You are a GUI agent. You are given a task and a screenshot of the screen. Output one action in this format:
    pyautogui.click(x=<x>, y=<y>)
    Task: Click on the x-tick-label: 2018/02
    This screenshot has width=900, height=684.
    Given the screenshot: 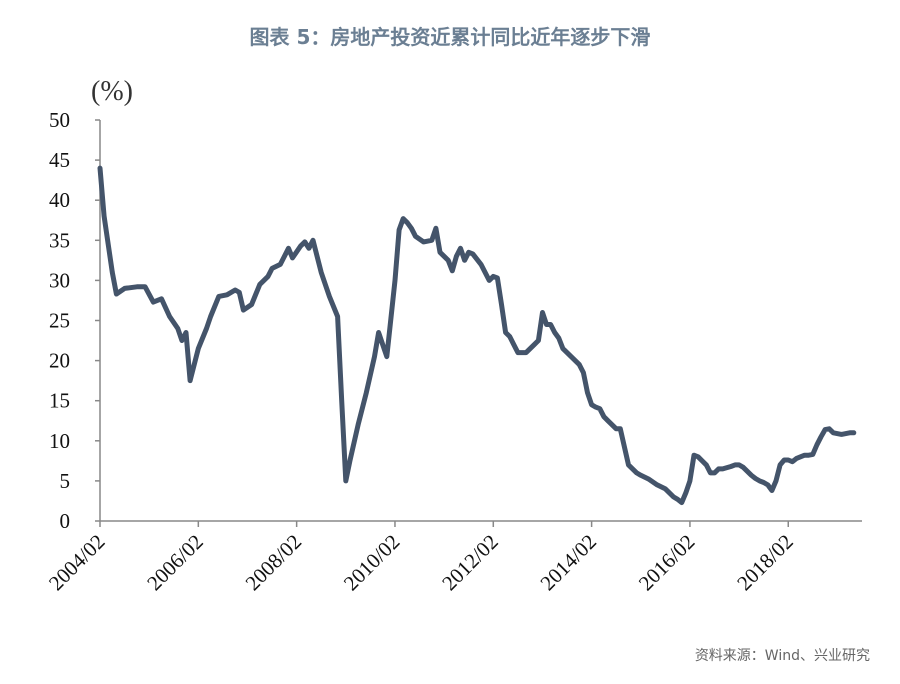 What is the action you would take?
    pyautogui.click(x=765, y=563)
    